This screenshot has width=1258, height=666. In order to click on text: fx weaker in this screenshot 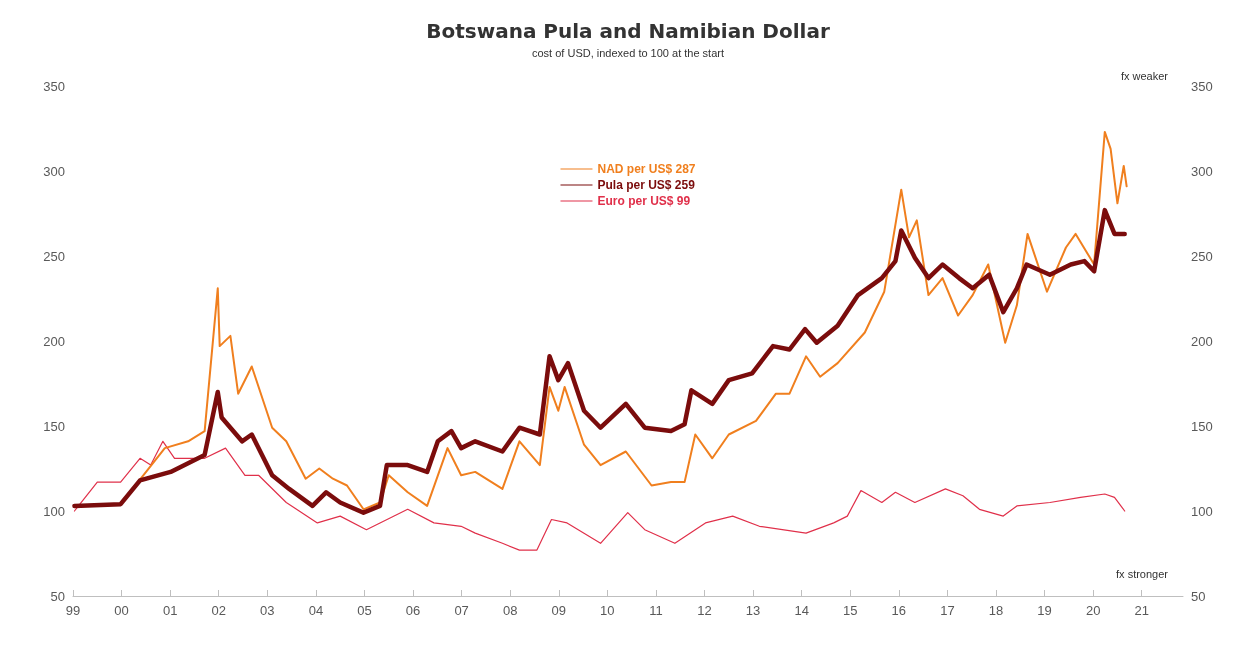, I will do `click(1144, 75)`.